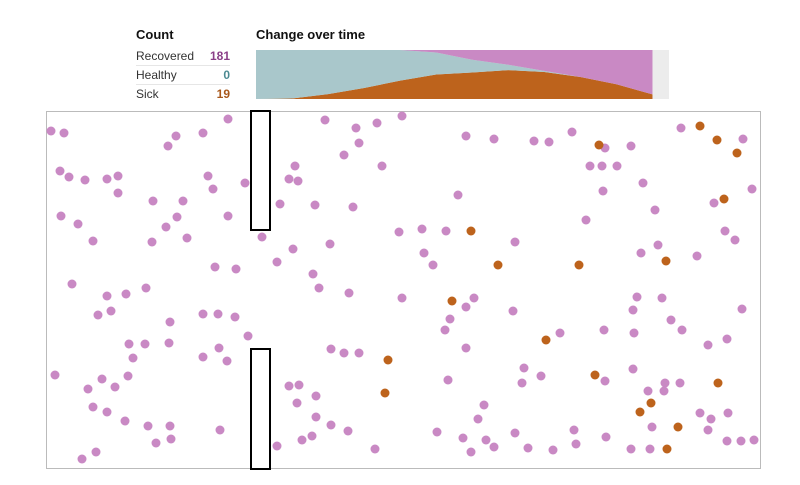  Describe the element at coordinates (454, 84) in the screenshot. I see `area-sick` at that location.